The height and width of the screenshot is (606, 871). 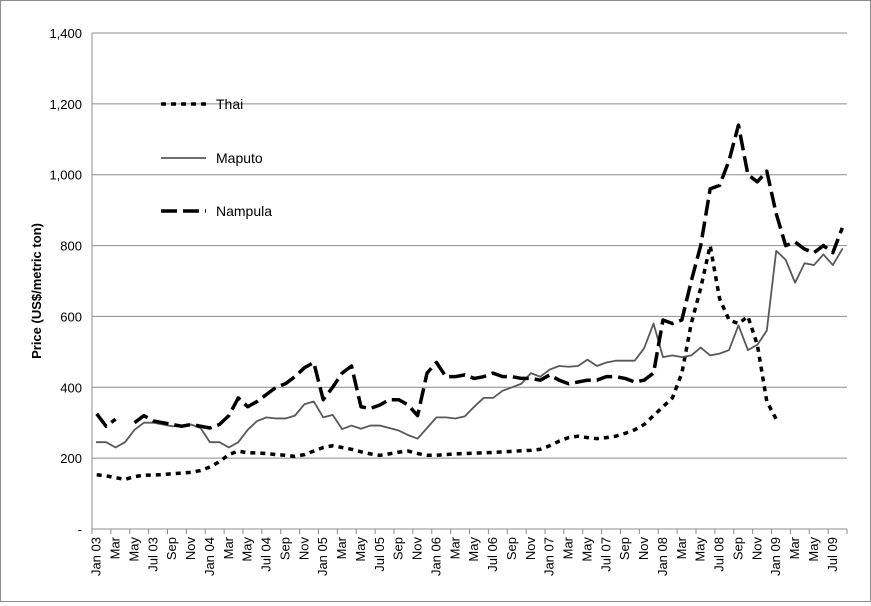 What do you see at coordinates (549, 556) in the screenshot?
I see `x-tick-label: Jan 07` at bounding box center [549, 556].